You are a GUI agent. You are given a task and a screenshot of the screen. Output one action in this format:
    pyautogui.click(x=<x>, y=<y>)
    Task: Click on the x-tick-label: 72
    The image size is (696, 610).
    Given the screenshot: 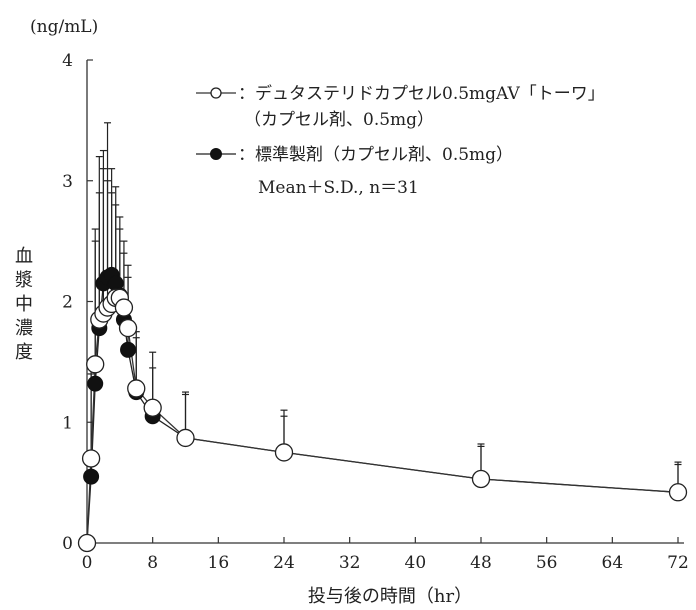 What is the action you would take?
    pyautogui.click(x=678, y=563)
    